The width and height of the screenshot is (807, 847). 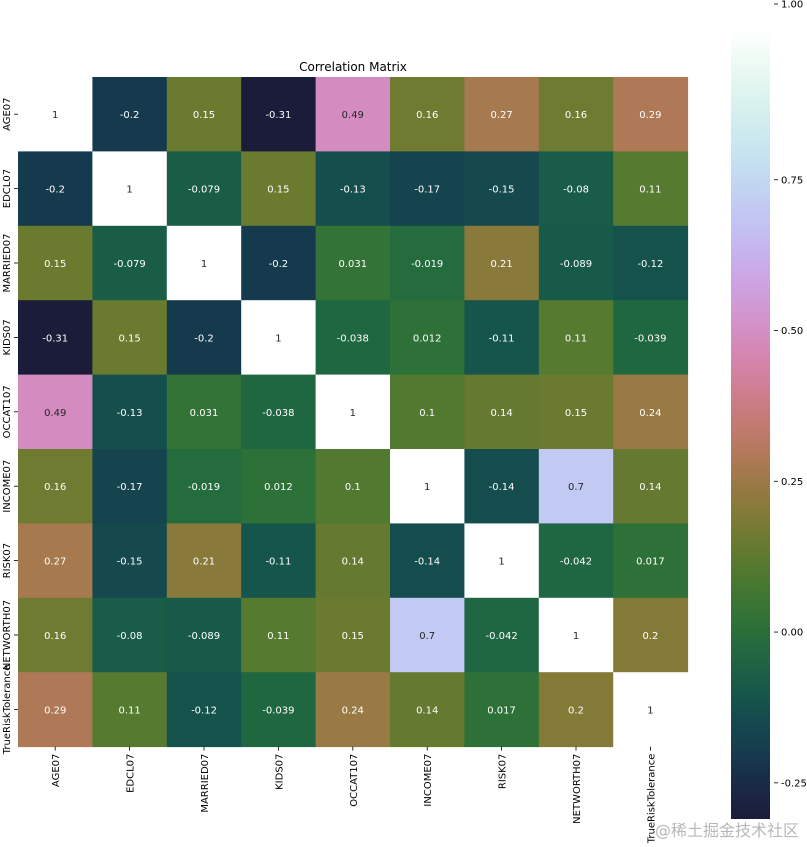 I want to click on x-tick-label: OCCAT107, so click(x=354, y=780).